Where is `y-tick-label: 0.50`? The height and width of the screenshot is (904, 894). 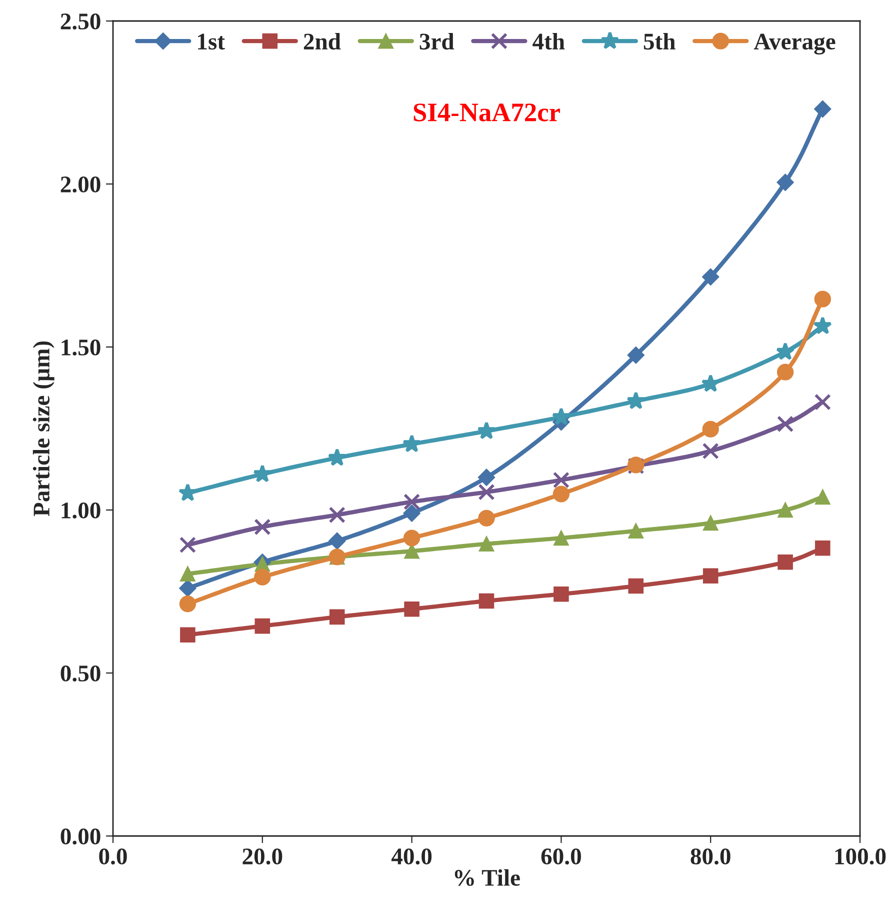
y-tick-label: 0.50 is located at coordinates (80, 673).